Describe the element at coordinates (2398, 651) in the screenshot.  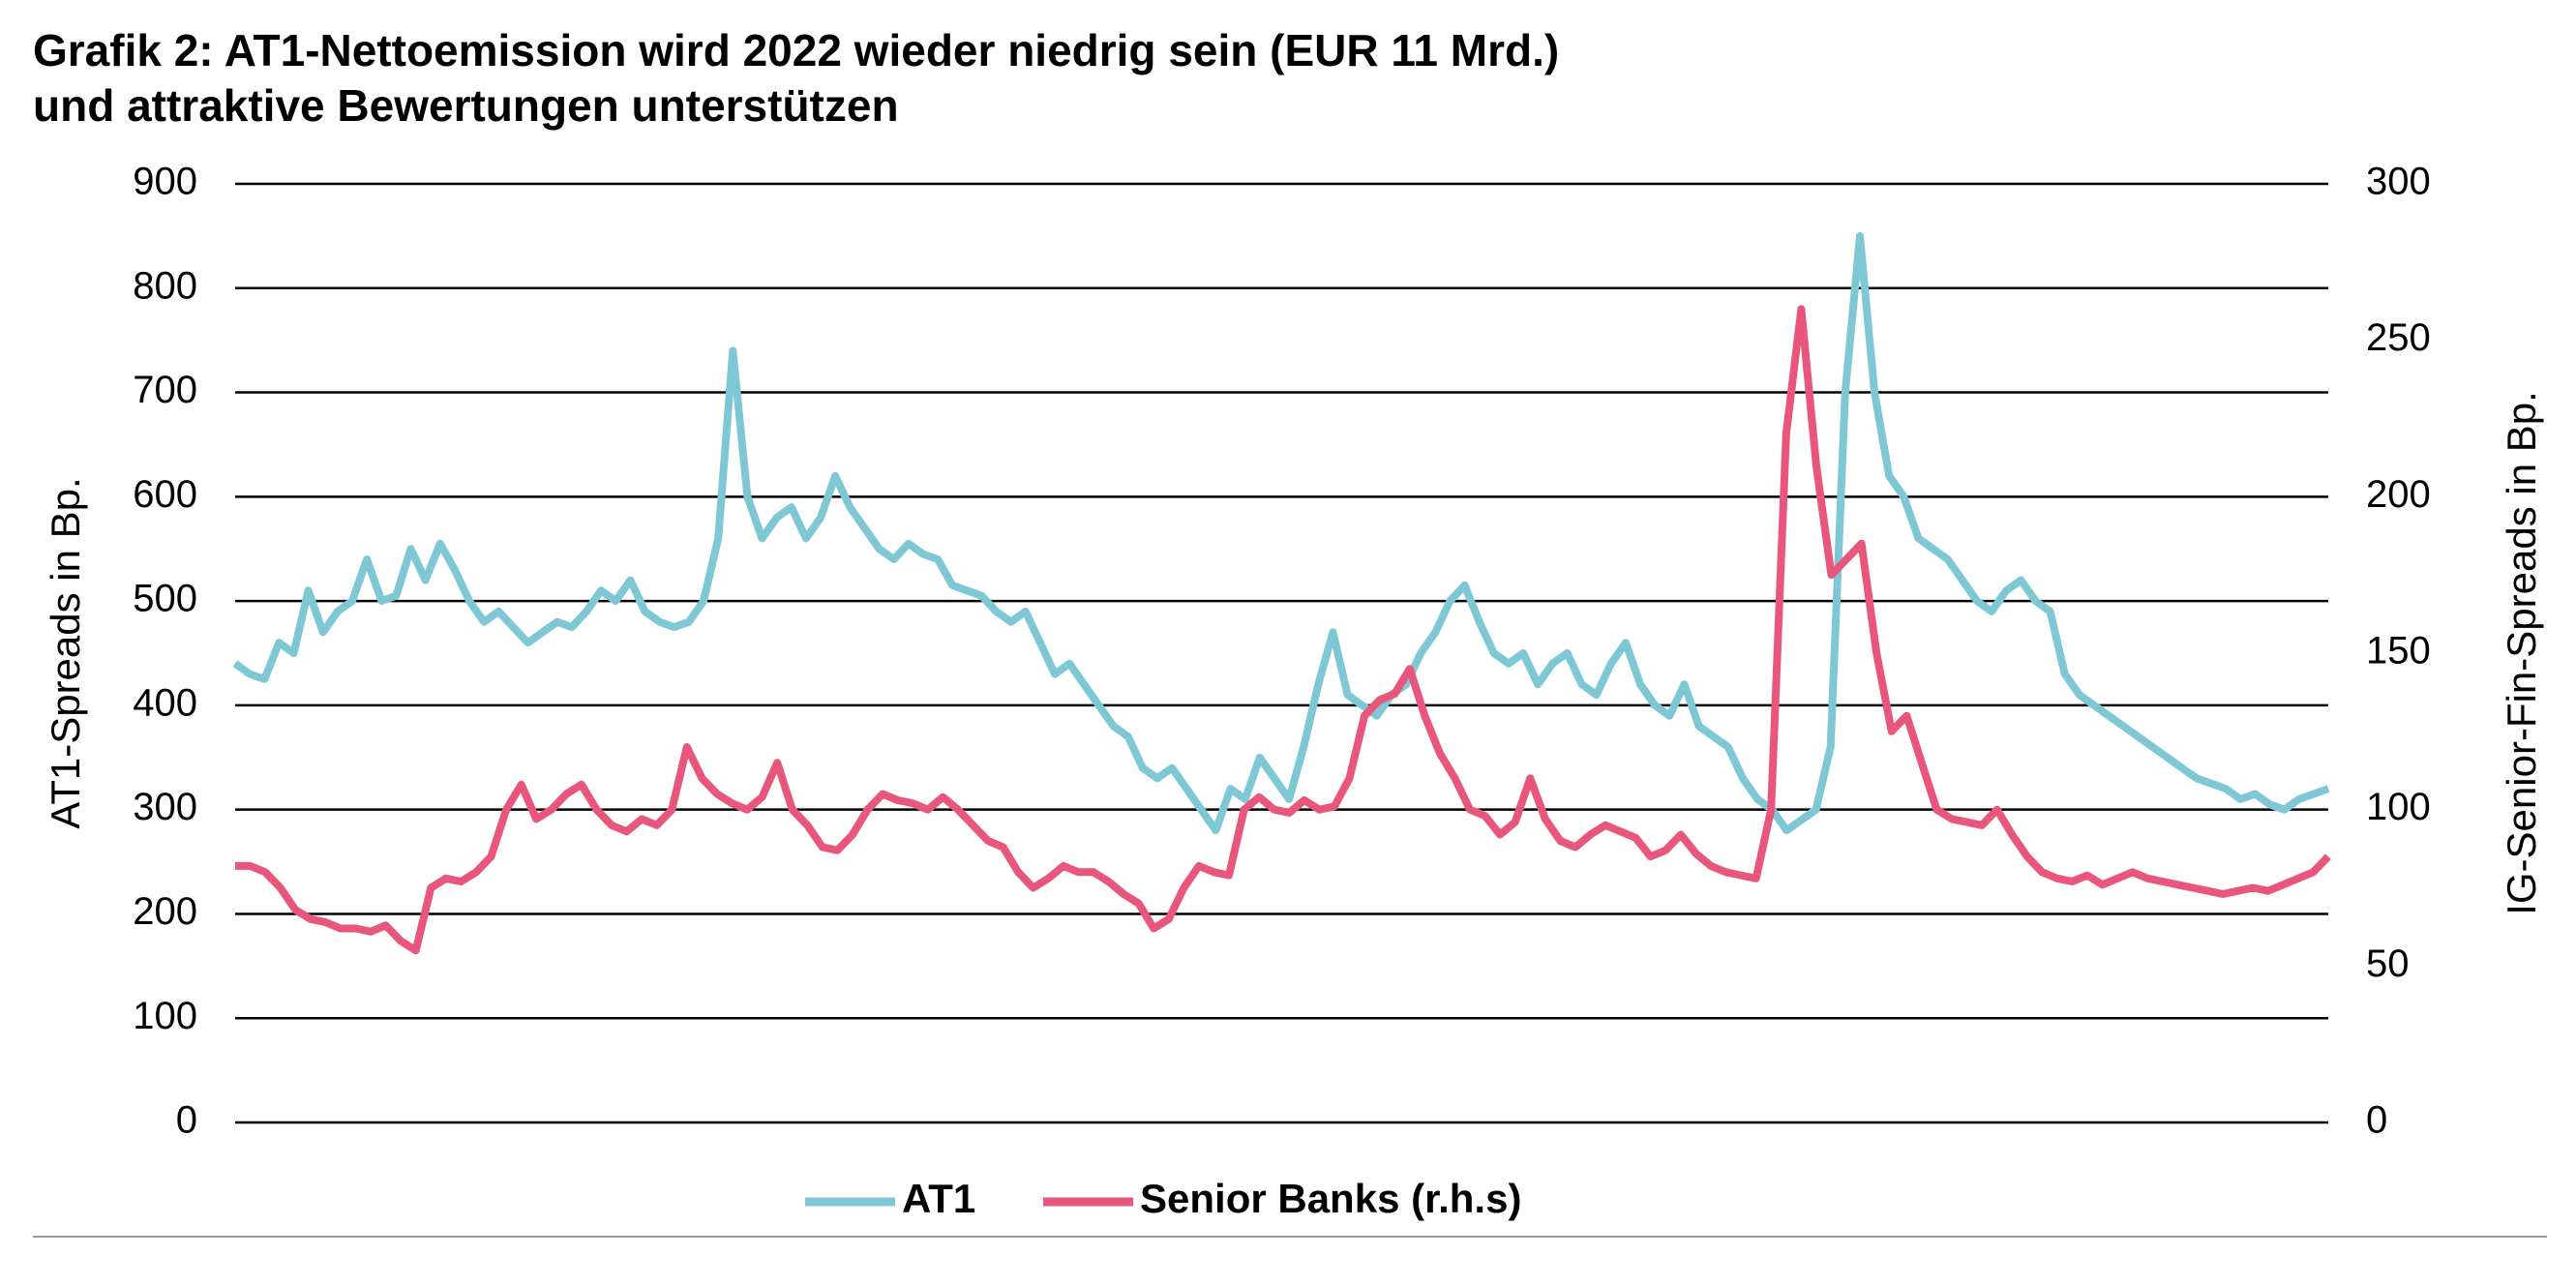
I see `y2-tick-label: 150` at that location.